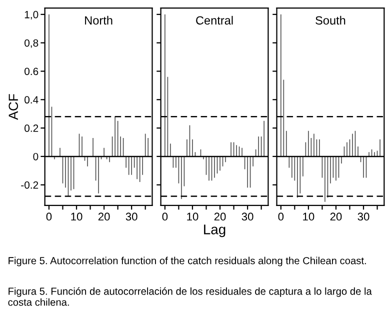  I want to click on y-tick-label: 1,0, so click(31, 15).